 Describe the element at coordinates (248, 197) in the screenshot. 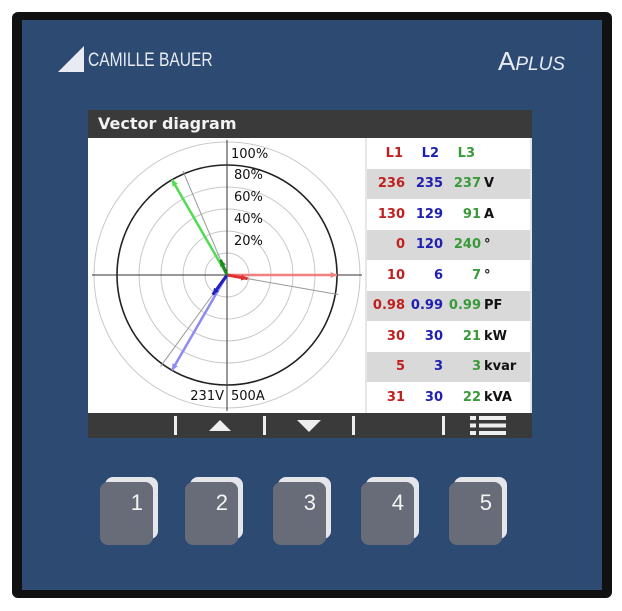

I see `ring-label: 60%` at that location.